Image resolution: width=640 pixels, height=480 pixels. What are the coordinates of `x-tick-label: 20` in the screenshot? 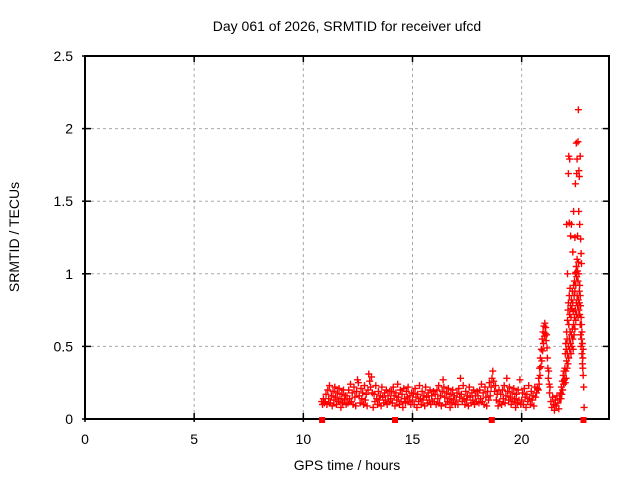 It's located at (522, 439).